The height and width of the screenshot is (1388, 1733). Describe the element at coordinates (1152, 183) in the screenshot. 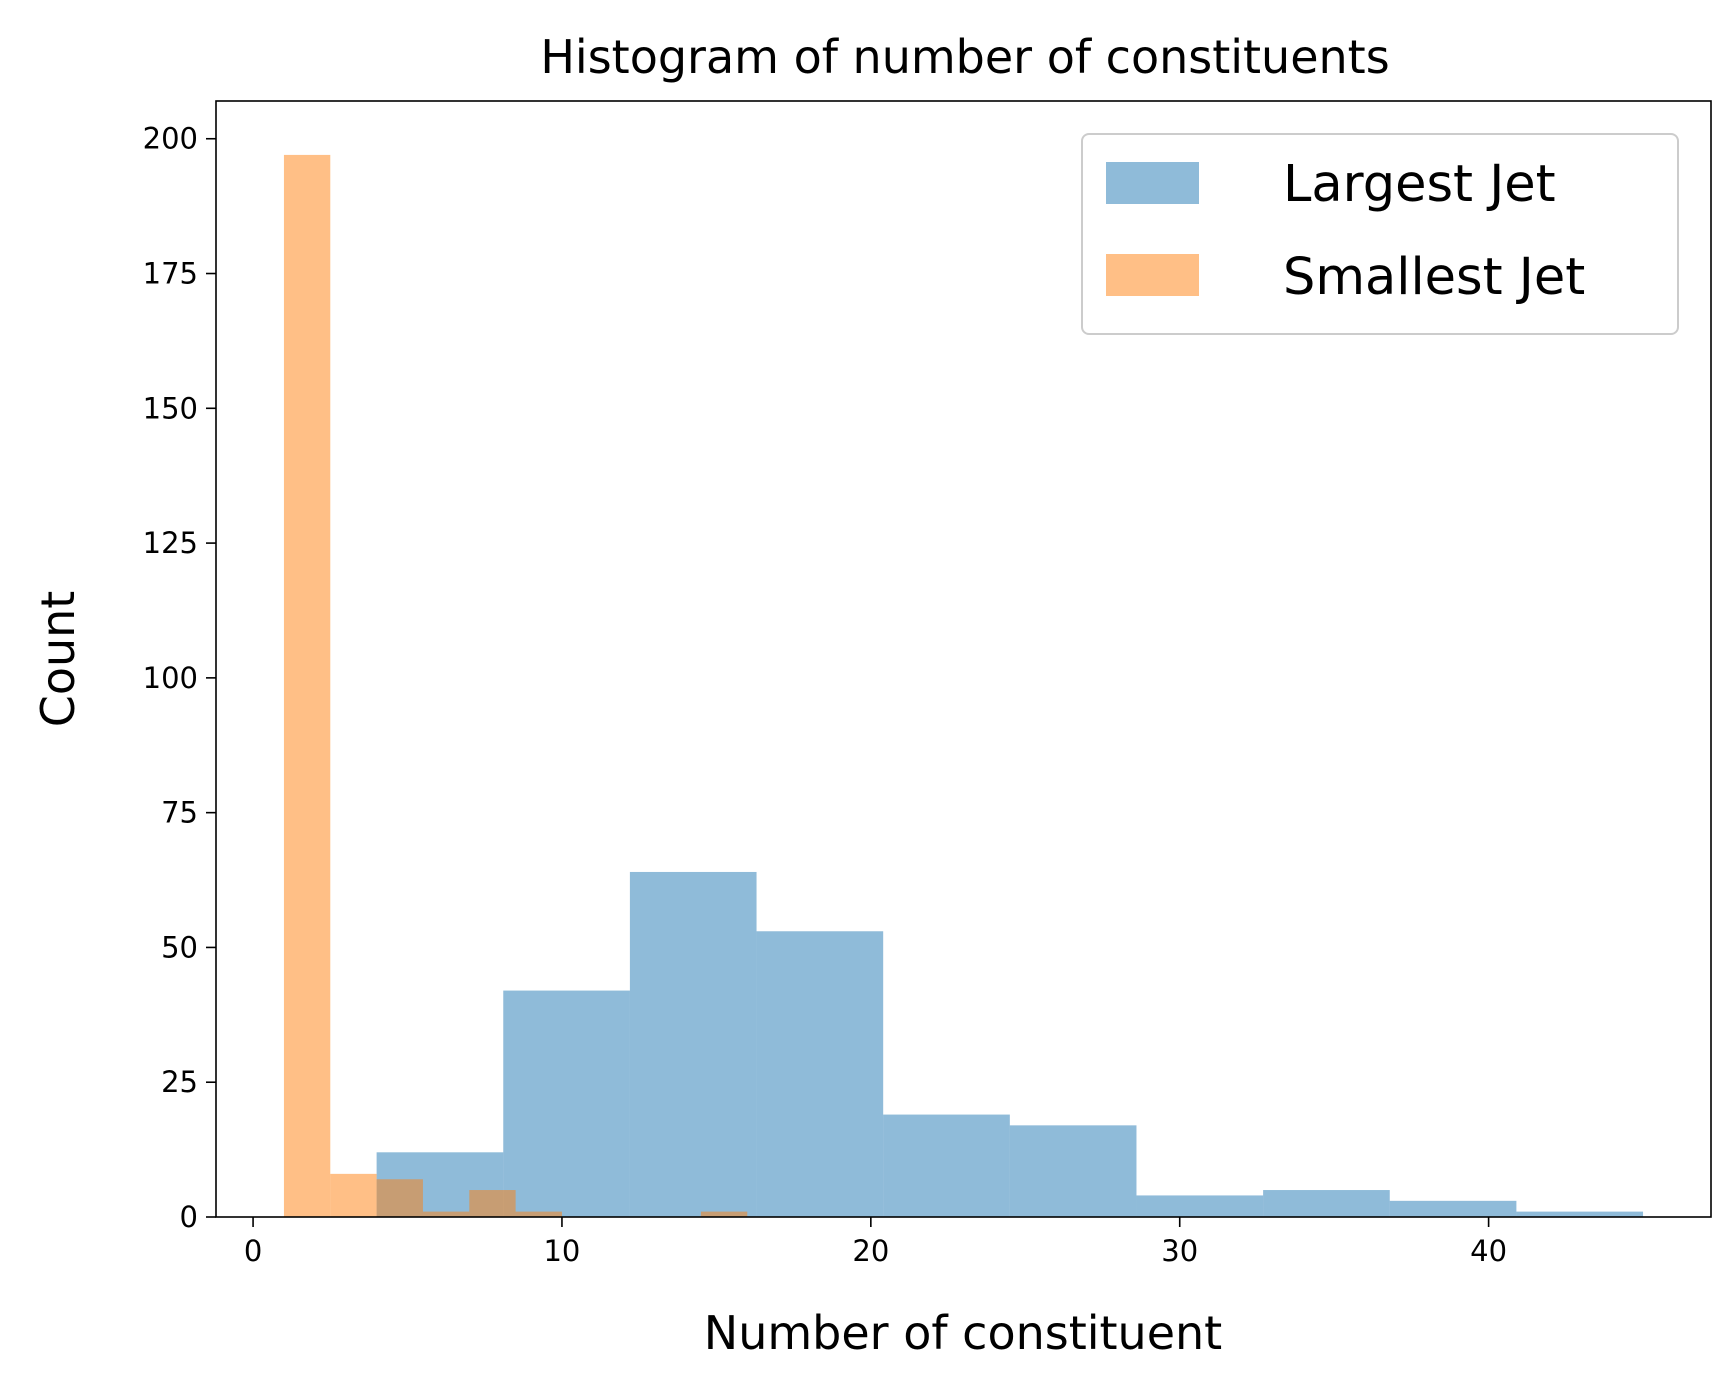

I see `legend-swatch-largest-jet` at that location.